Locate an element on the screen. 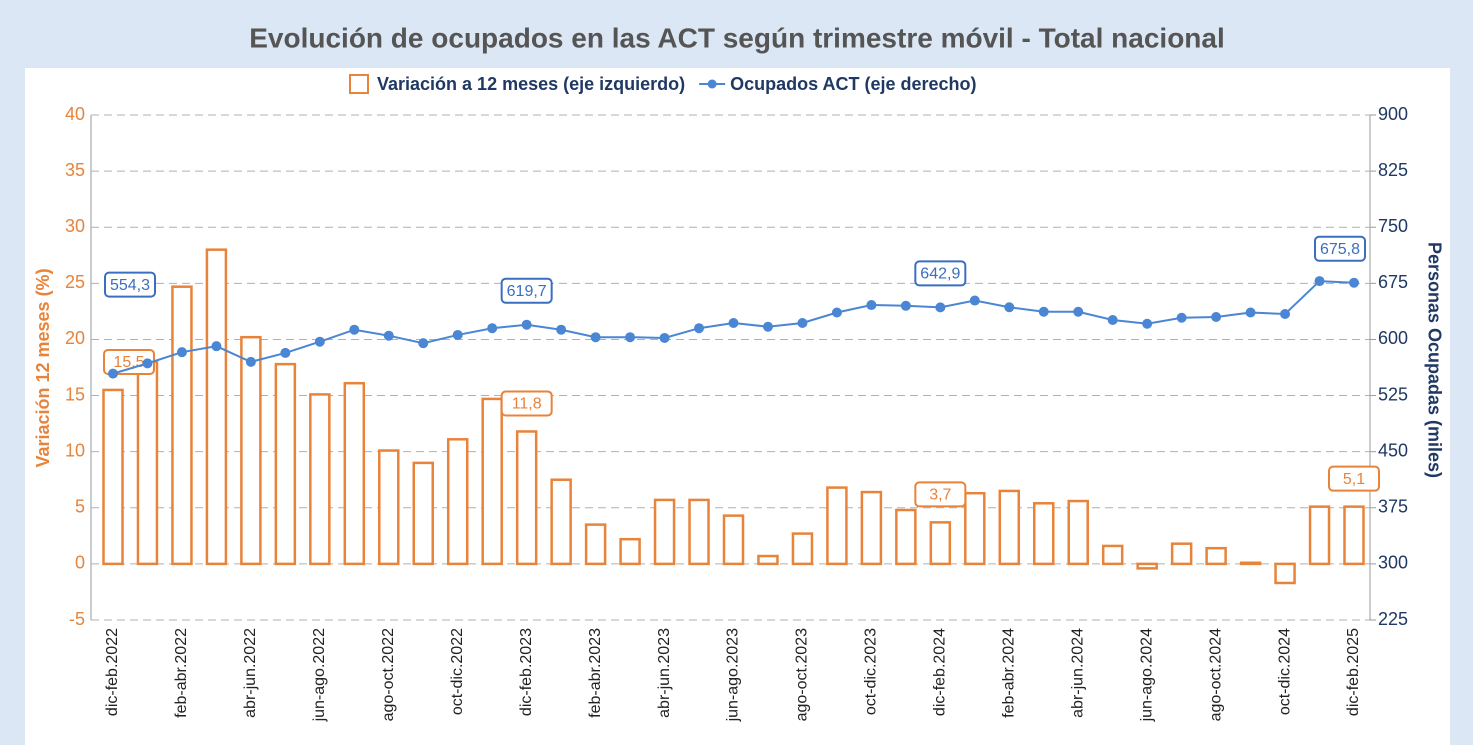  y-tick-label: 10 is located at coordinates (75, 450).